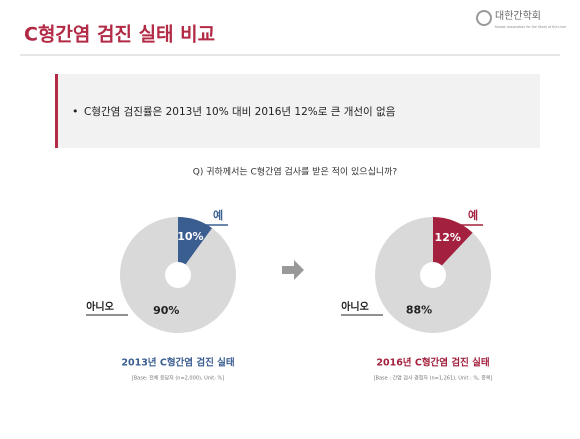  What do you see at coordinates (190, 236) in the screenshot?
I see `value-label: 10%` at bounding box center [190, 236].